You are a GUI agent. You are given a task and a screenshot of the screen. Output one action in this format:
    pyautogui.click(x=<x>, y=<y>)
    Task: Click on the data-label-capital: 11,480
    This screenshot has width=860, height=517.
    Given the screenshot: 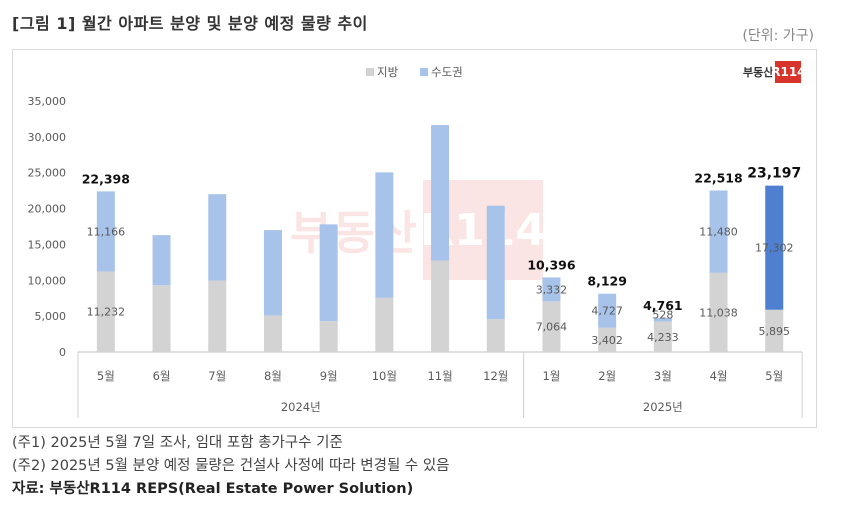 What is the action you would take?
    pyautogui.click(x=718, y=232)
    